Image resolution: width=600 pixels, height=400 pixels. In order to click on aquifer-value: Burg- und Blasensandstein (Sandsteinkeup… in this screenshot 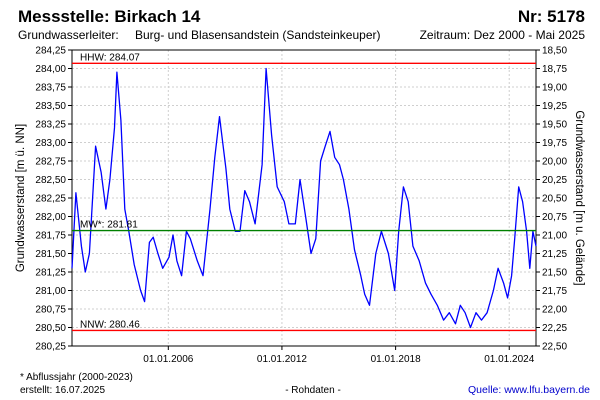, I will do `click(257, 35)`.